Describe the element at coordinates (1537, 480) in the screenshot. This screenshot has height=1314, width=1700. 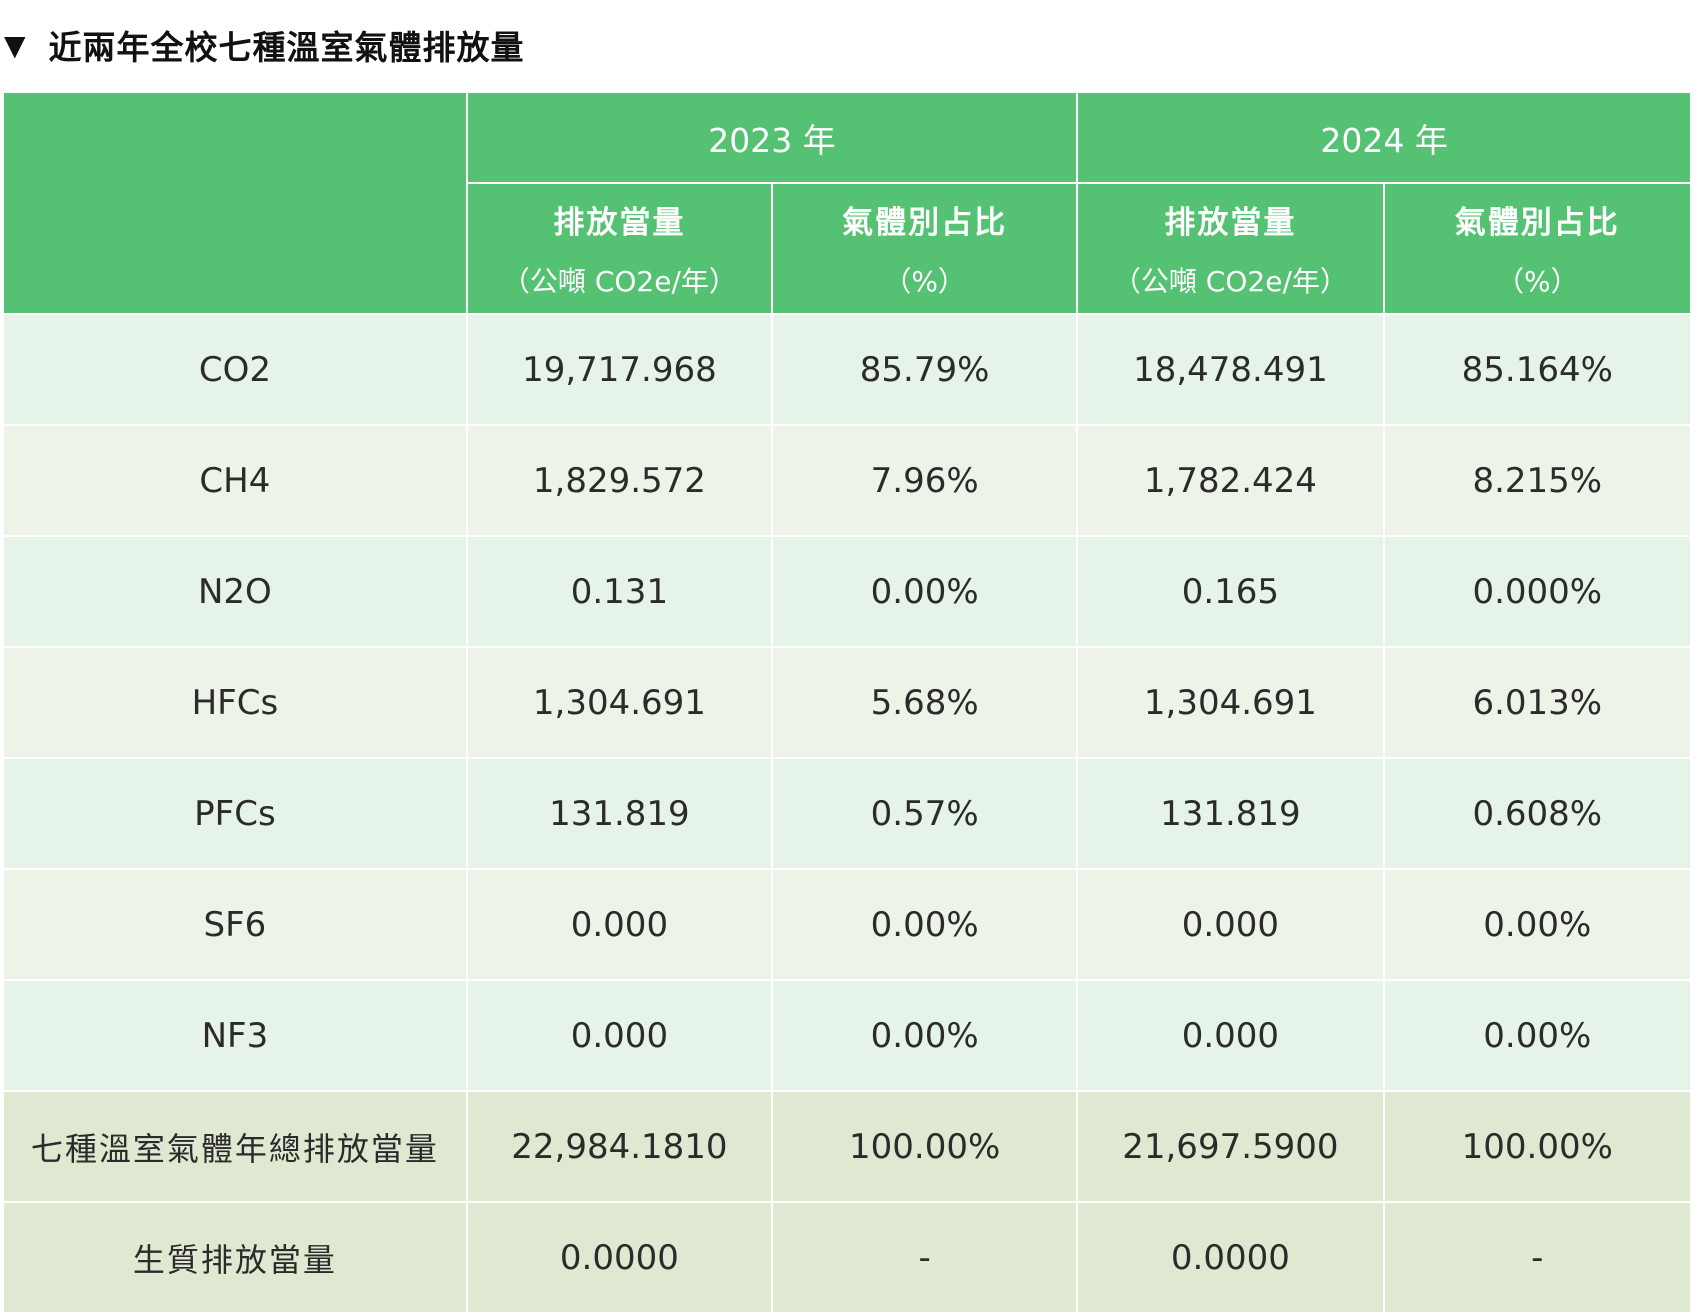
I see `share-2024-cell: 8.215%` at that location.